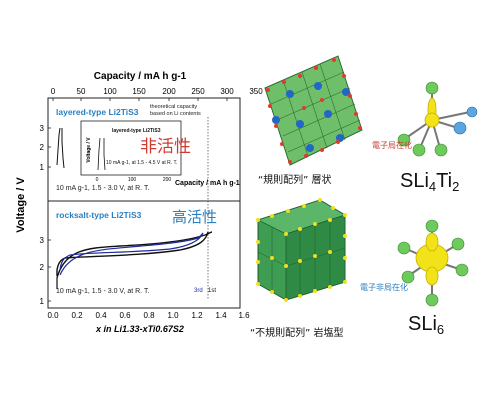  What do you see at coordinates (392, 145) in the screenshot?
I see `electron-localized-label: 電子局在化` at bounding box center [392, 145].